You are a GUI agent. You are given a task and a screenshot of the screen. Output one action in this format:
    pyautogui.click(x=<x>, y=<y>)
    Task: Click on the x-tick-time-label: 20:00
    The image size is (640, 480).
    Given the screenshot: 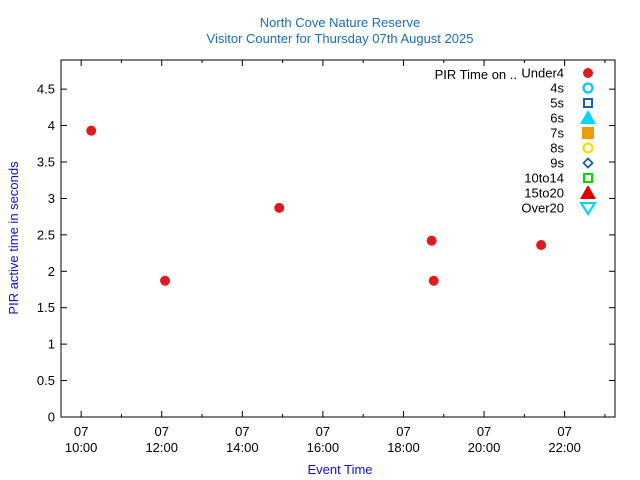 What is the action you would take?
    pyautogui.click(x=484, y=447)
    